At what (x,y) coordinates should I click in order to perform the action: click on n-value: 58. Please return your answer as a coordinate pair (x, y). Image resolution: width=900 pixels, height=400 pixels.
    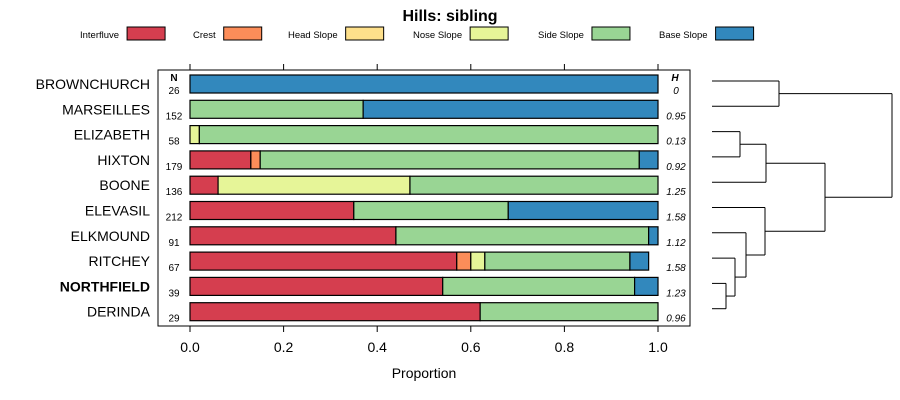
    Looking at the image, I should click on (174, 142).